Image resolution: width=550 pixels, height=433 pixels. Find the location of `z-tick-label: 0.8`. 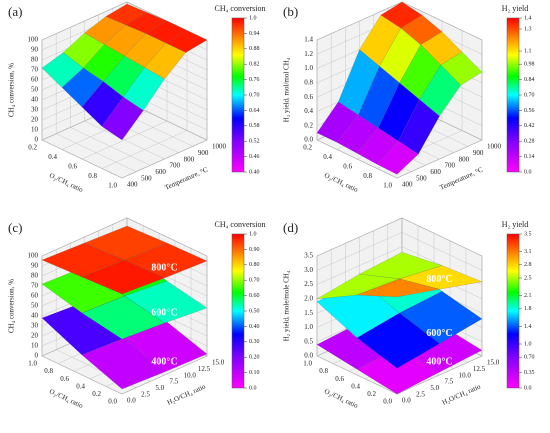

z-tick-label: 0.8 is located at coordinates (308, 82).